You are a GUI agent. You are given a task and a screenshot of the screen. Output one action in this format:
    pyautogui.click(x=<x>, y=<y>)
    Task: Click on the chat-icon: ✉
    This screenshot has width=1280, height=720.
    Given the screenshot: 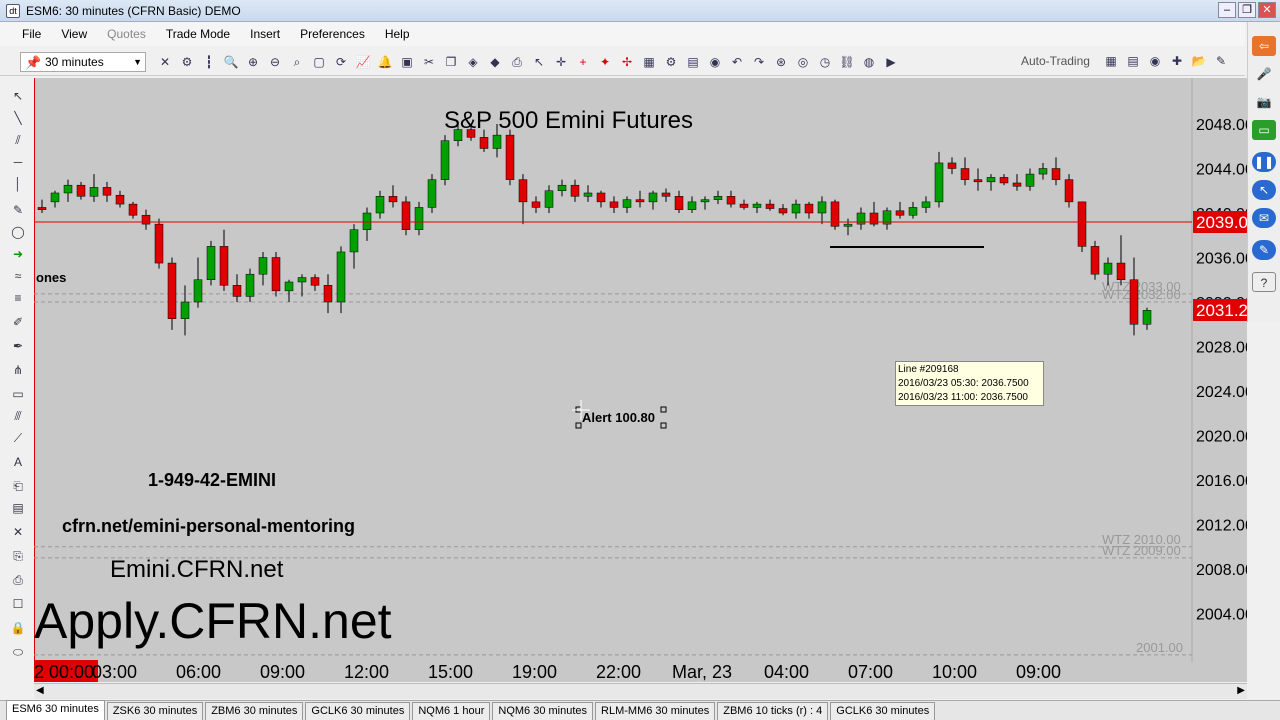 What is the action you would take?
    pyautogui.click(x=1264, y=218)
    